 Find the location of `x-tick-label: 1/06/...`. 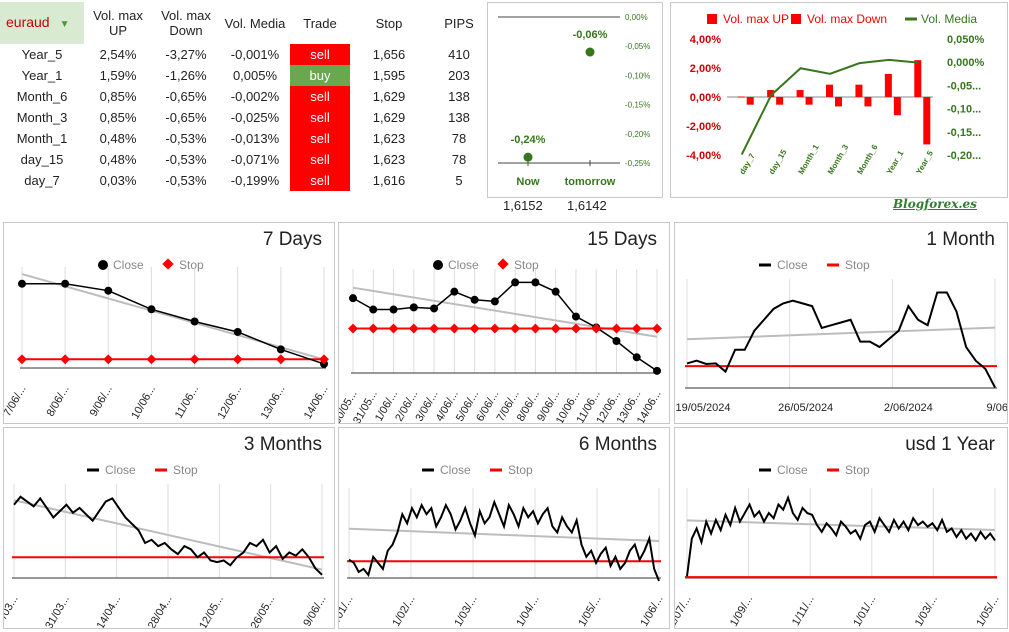

x-tick-label: 1/06/... is located at coordinates (651, 611).